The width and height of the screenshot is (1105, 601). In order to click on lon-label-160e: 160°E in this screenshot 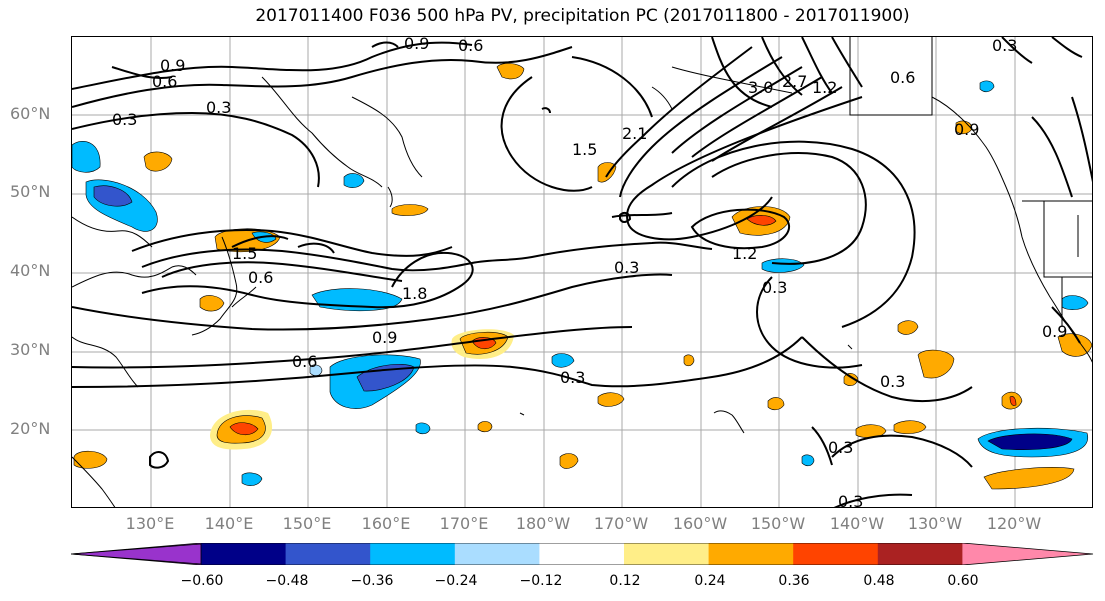, I will do `click(386, 523)`.